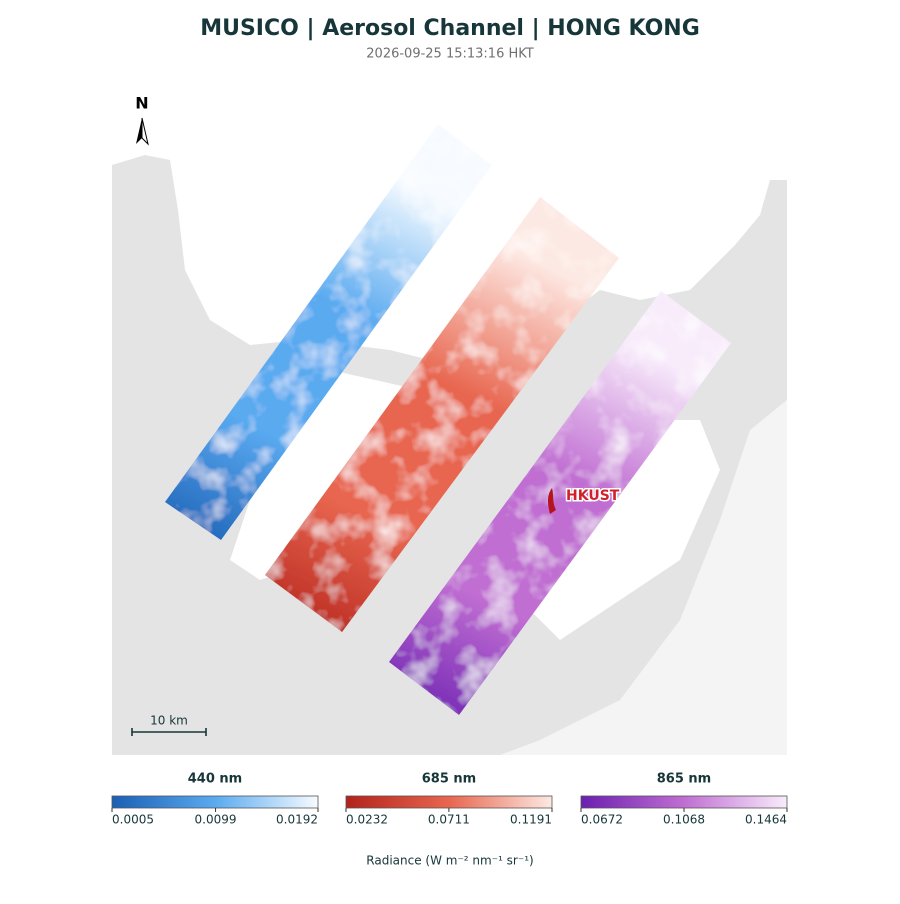 The height and width of the screenshot is (904, 900). I want to click on hkust-label: HKUST, so click(593, 496).